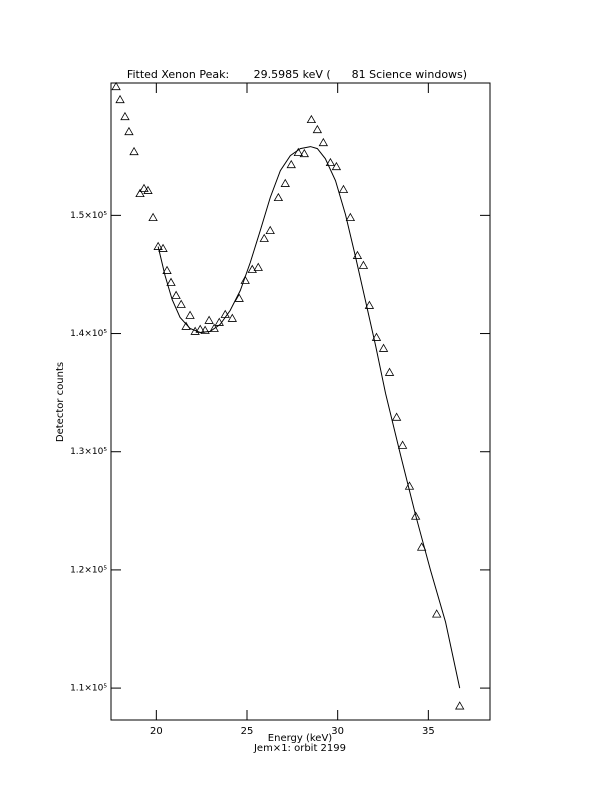 This screenshot has height=792, width=612. What do you see at coordinates (88, 689) in the screenshot?
I see `y-tick-label: 1.1×10⁵` at bounding box center [88, 689].